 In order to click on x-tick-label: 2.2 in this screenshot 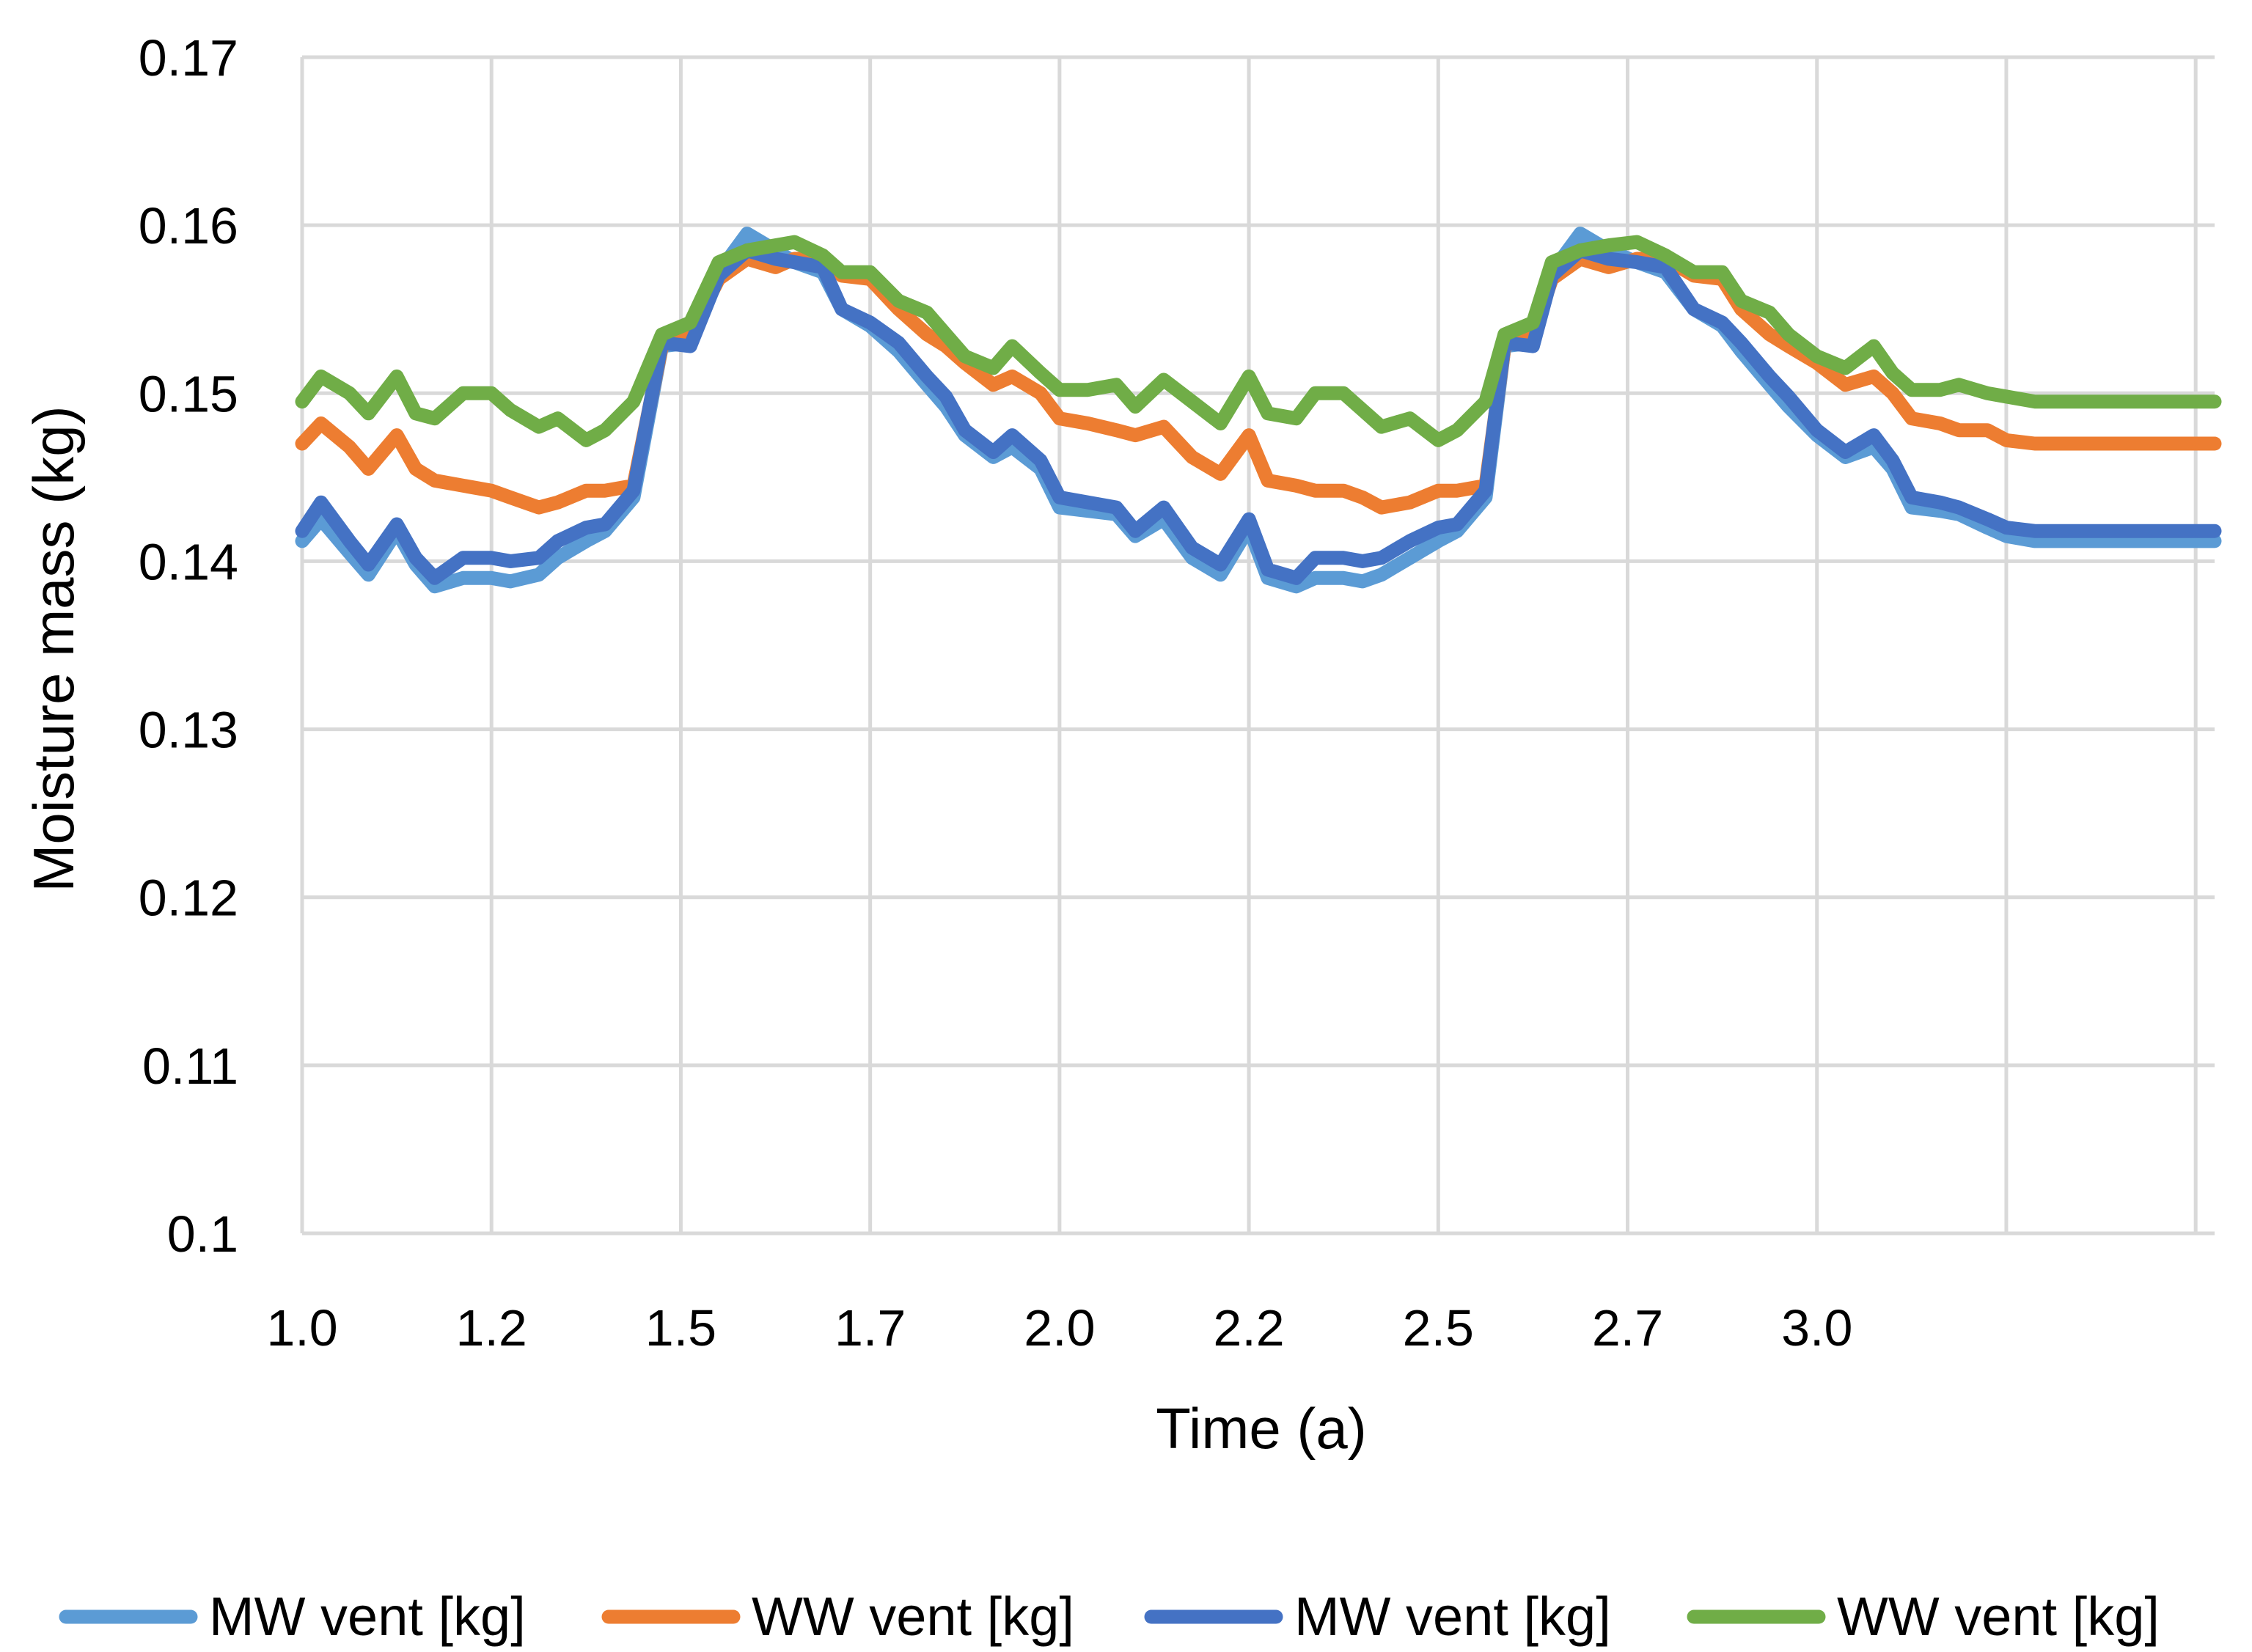, I will do `click(1248, 1328)`.